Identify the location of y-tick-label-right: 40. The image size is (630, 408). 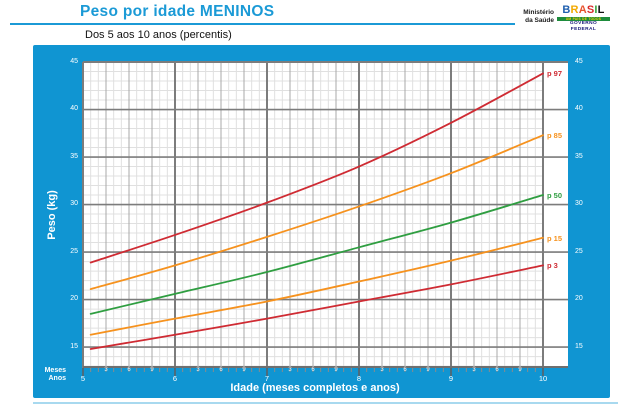
(579, 108).